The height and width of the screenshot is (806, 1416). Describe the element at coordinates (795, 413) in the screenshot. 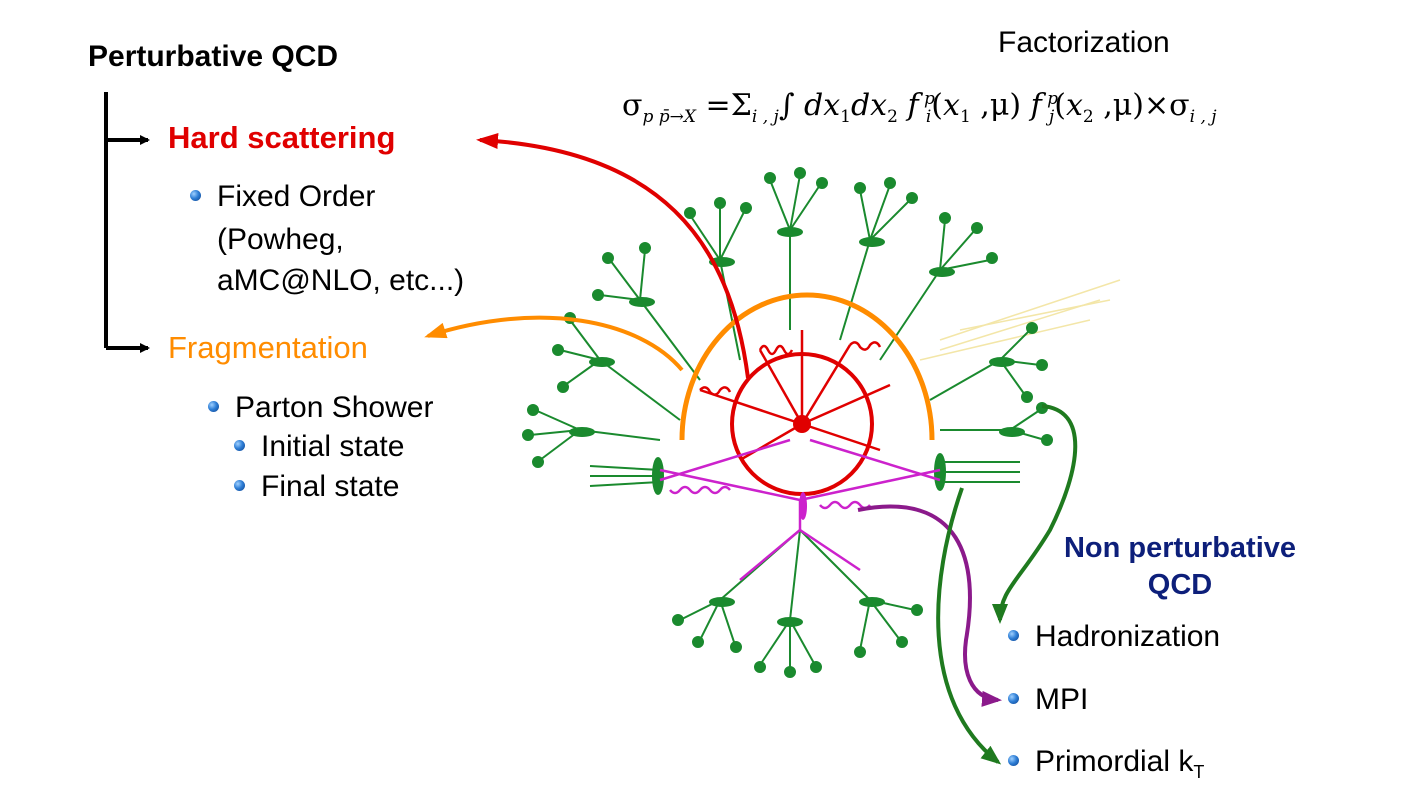

I see `hard-process` at that location.